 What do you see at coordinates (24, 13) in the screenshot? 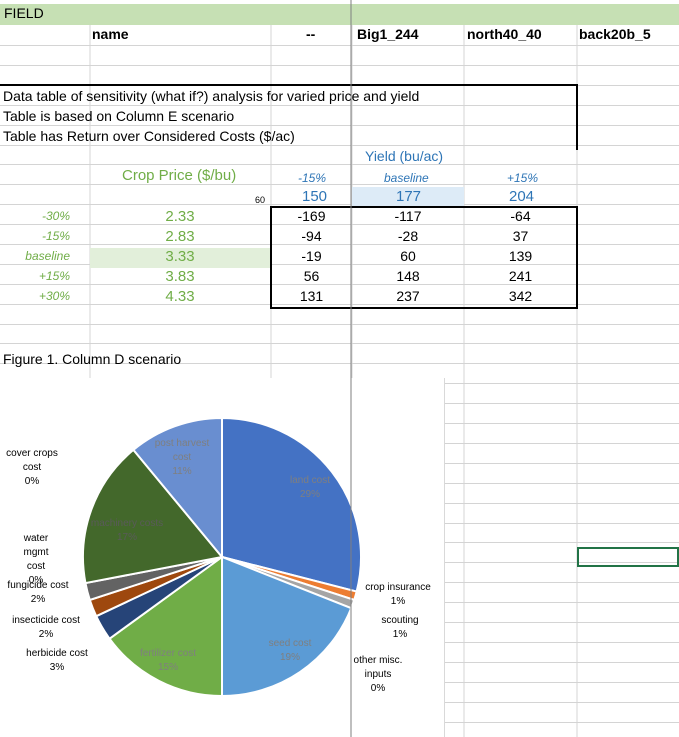
I see `field-title: FIELD` at bounding box center [24, 13].